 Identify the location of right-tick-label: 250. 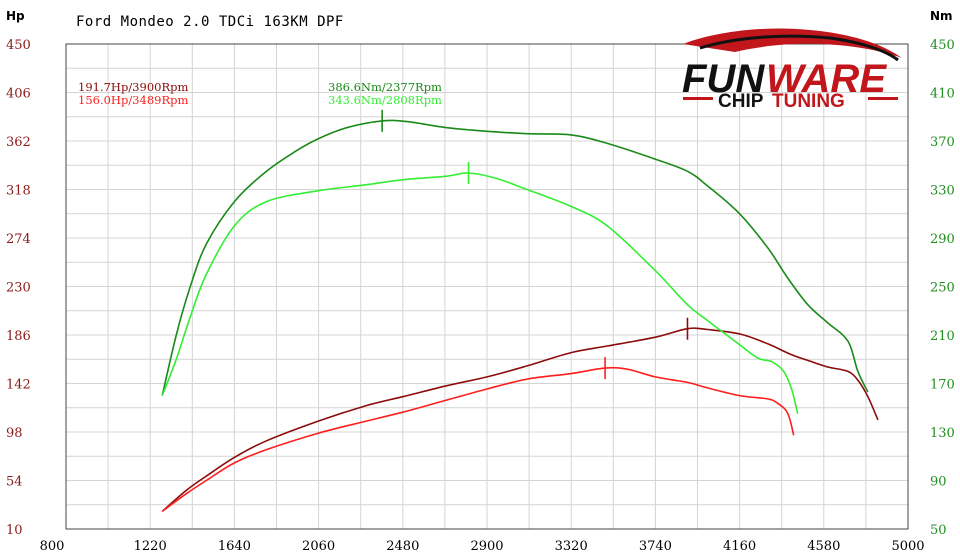
(942, 288).